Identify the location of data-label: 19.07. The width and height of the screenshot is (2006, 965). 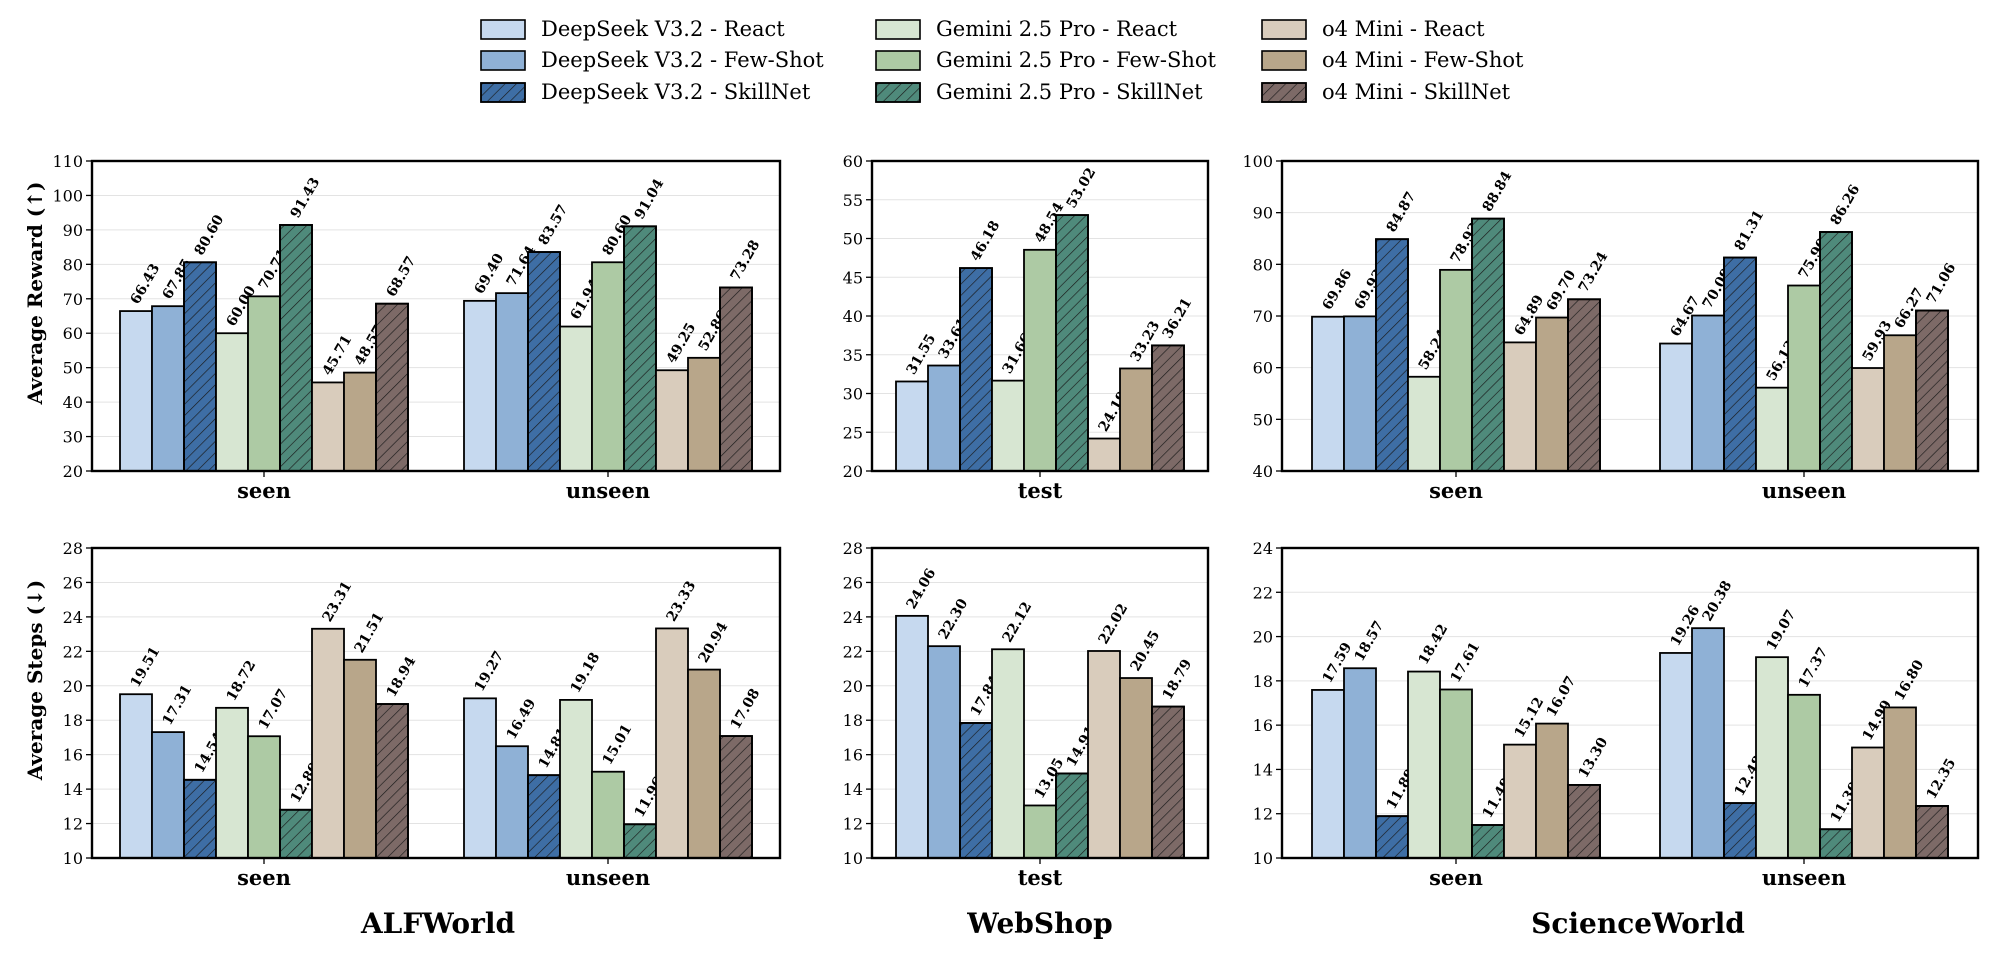
(1782, 630).